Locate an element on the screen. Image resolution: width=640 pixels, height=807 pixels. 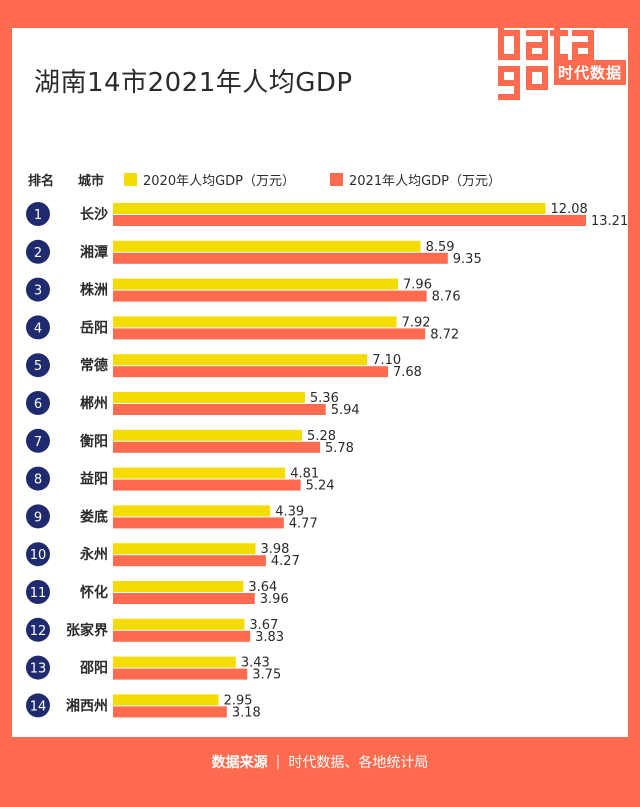
city-label: 株洲 is located at coordinates (94, 290).